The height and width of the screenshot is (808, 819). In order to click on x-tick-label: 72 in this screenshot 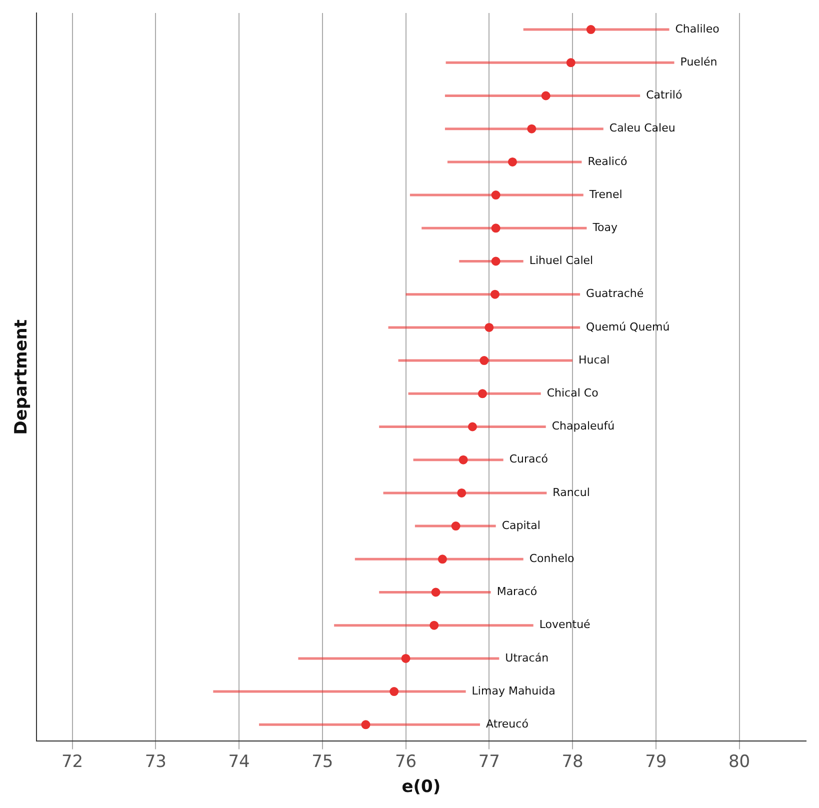, I will do `click(72, 762)`.